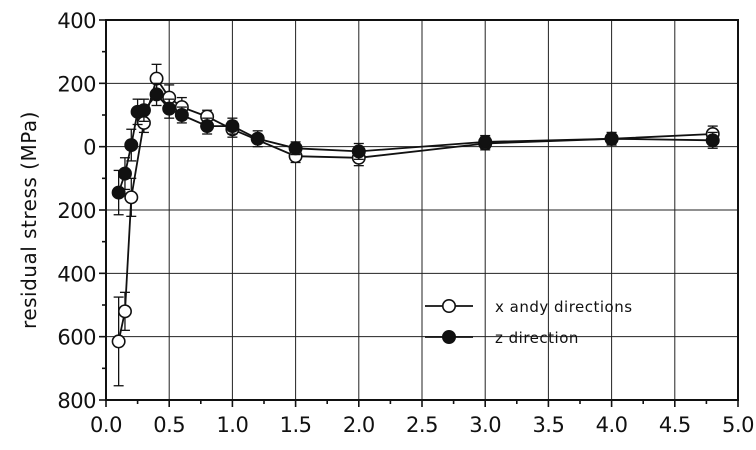 This screenshot has width=756, height=450. What do you see at coordinates (738, 425) in the screenshot?
I see `x-tick-label: 5.0` at bounding box center [738, 425].